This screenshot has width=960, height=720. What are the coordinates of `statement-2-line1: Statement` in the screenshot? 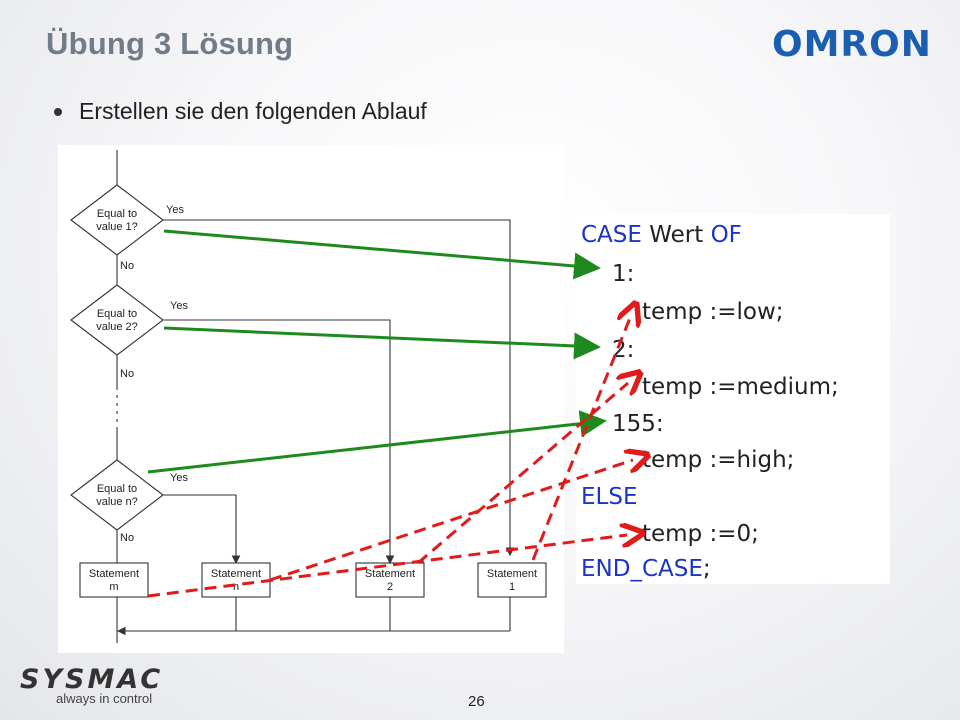 It's located at (390, 574).